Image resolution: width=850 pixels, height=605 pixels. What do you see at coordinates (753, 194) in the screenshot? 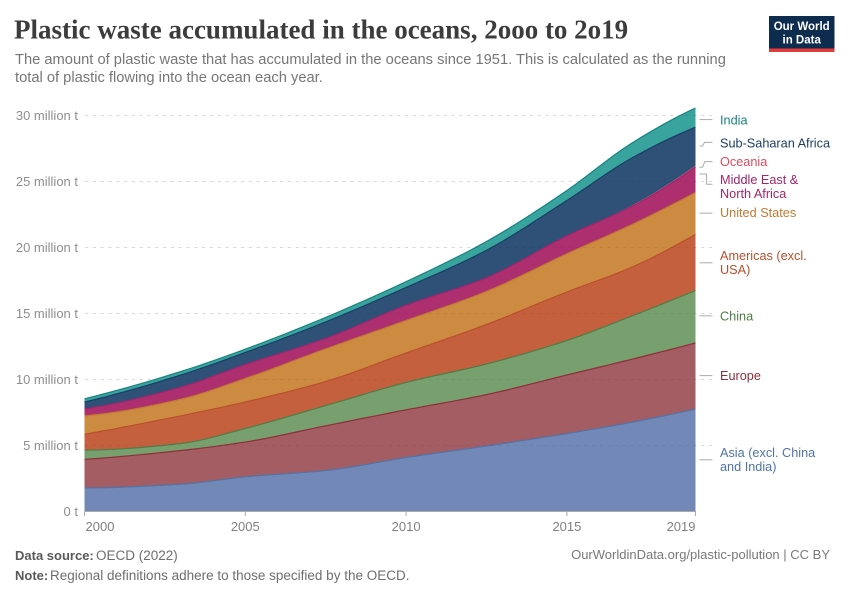
I see `svg-text: North Africa` at bounding box center [753, 194].